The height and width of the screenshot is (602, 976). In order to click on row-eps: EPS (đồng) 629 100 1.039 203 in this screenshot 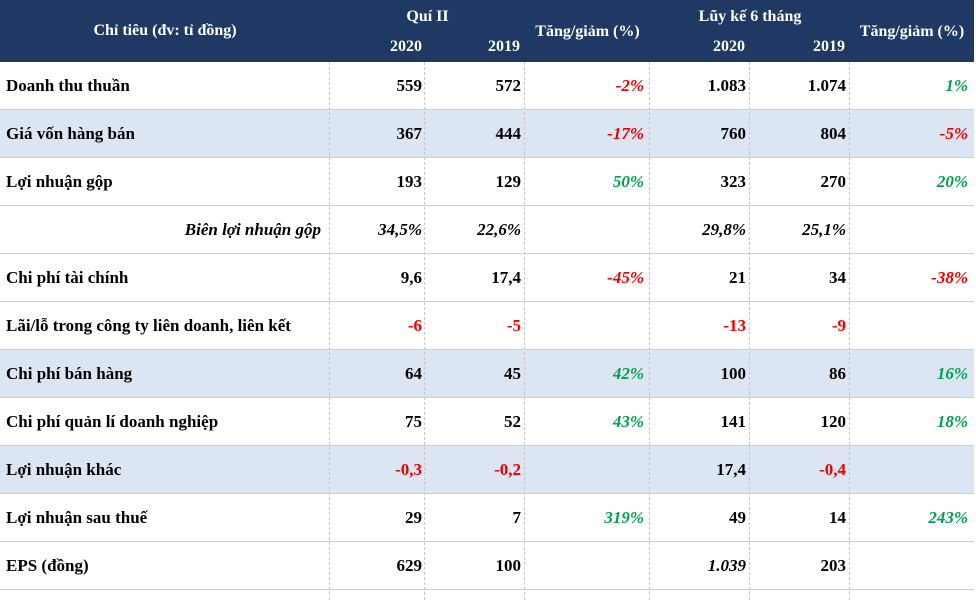, I will do `click(487, 566)`.